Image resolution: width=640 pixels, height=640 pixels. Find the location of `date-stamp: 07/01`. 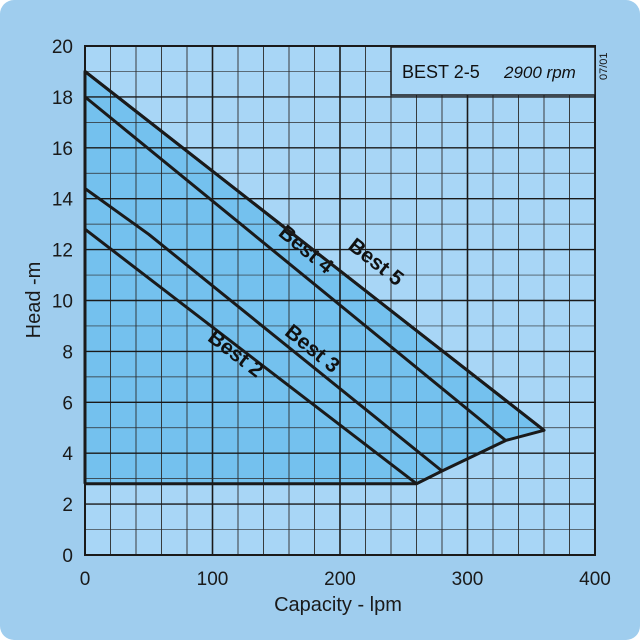

date-stamp: 07/01 is located at coordinates (604, 66).